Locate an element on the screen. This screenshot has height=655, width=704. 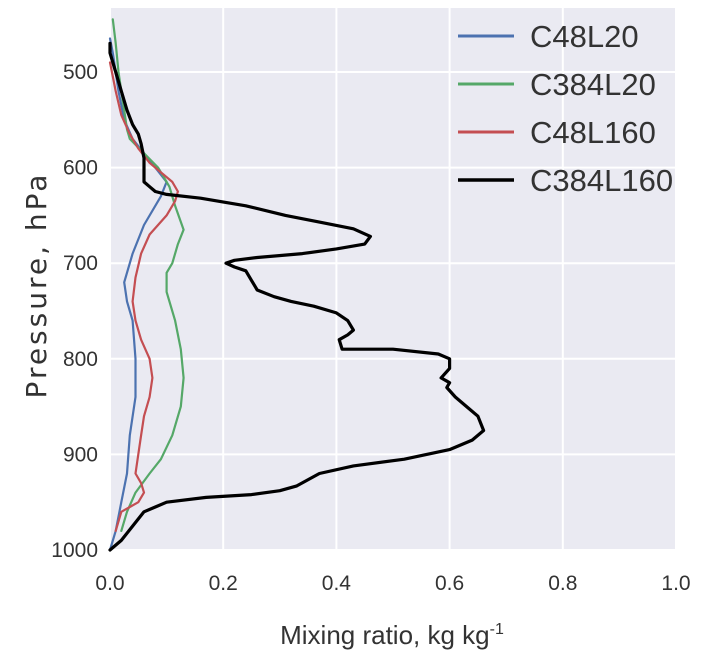
legend-label: C384L20 is located at coordinates (593, 84).